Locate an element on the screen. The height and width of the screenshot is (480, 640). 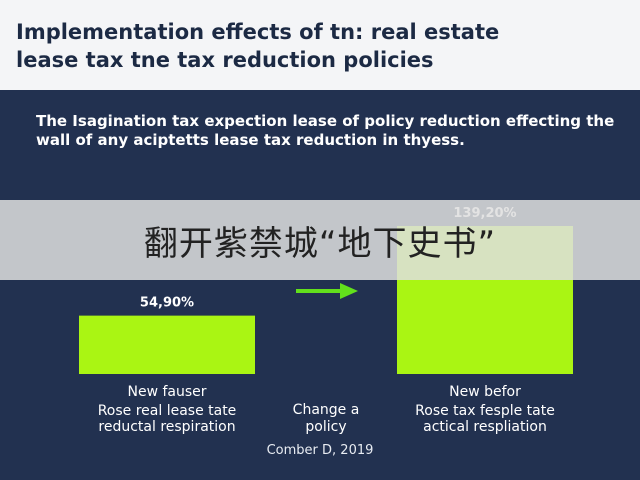
arrow-label-line-1: Change a is located at coordinates (326, 410).